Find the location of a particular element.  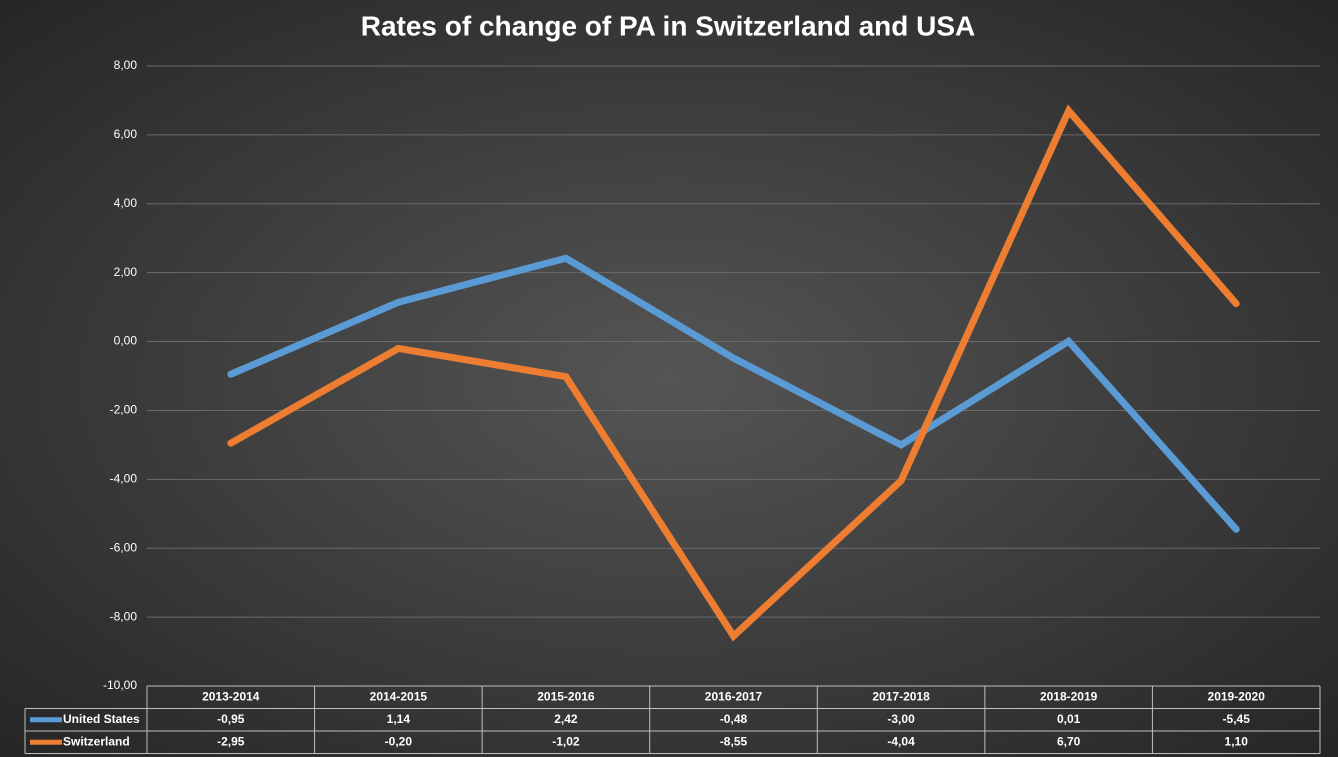

y-tick-label: 4,00 is located at coordinates (126, 203).